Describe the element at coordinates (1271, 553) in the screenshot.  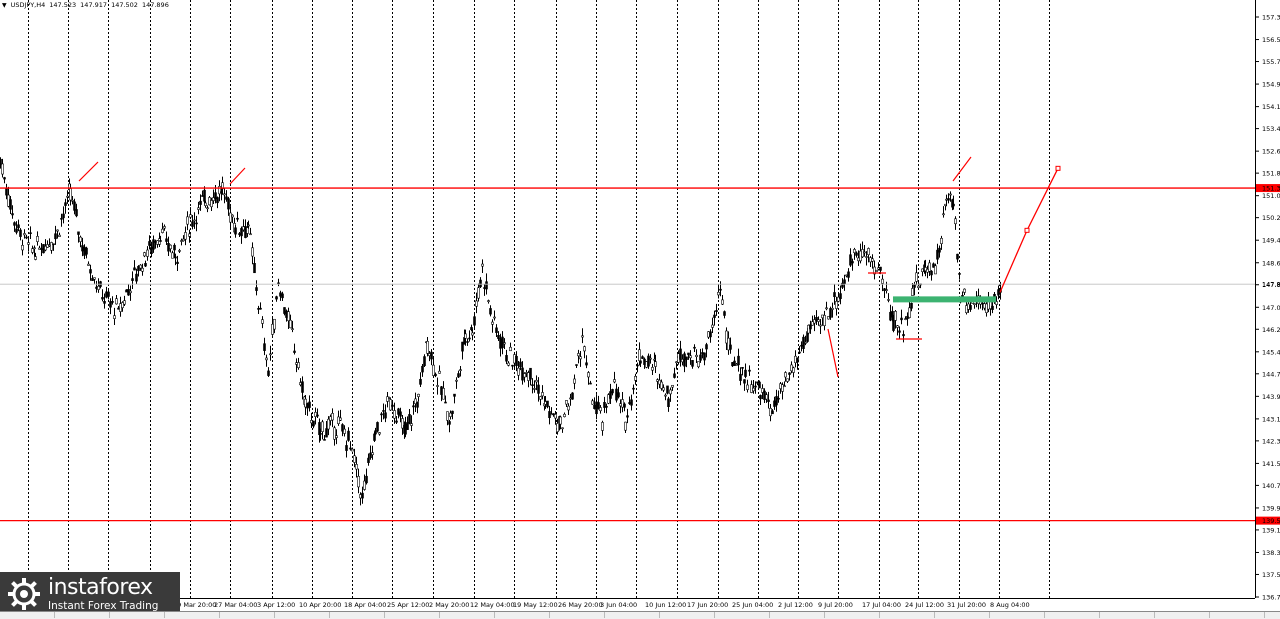
I see `price-tick-label: 138.37` at that location.